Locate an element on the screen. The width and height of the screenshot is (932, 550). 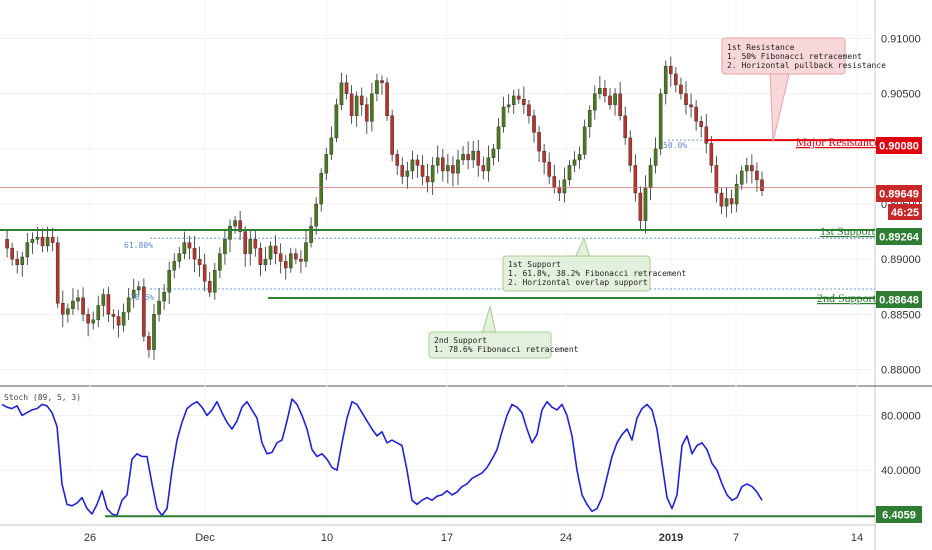
stoch-tick-label: 80.0000 is located at coordinates (901, 416).